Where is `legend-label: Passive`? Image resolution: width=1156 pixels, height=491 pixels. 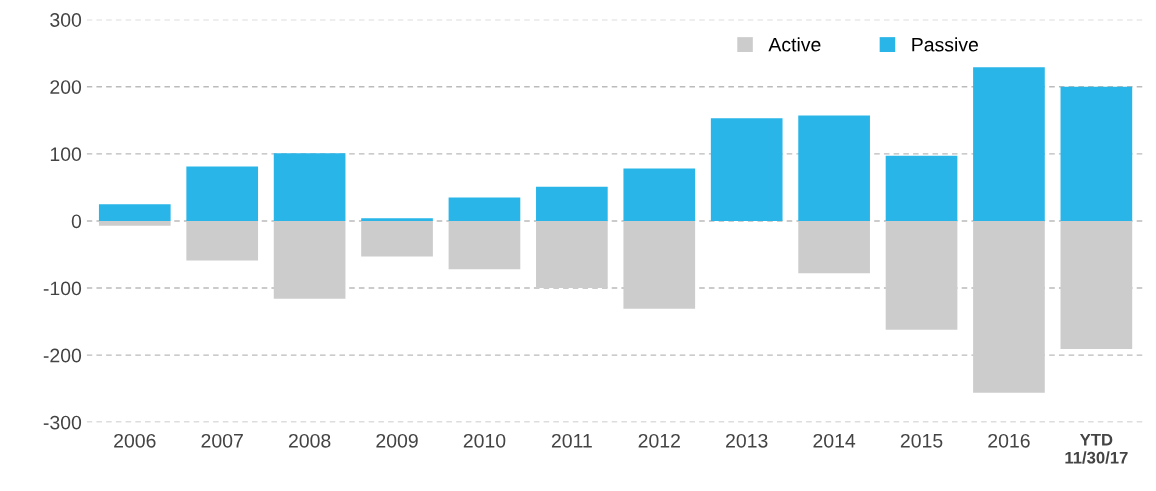 legend-label: Passive is located at coordinates (945, 44).